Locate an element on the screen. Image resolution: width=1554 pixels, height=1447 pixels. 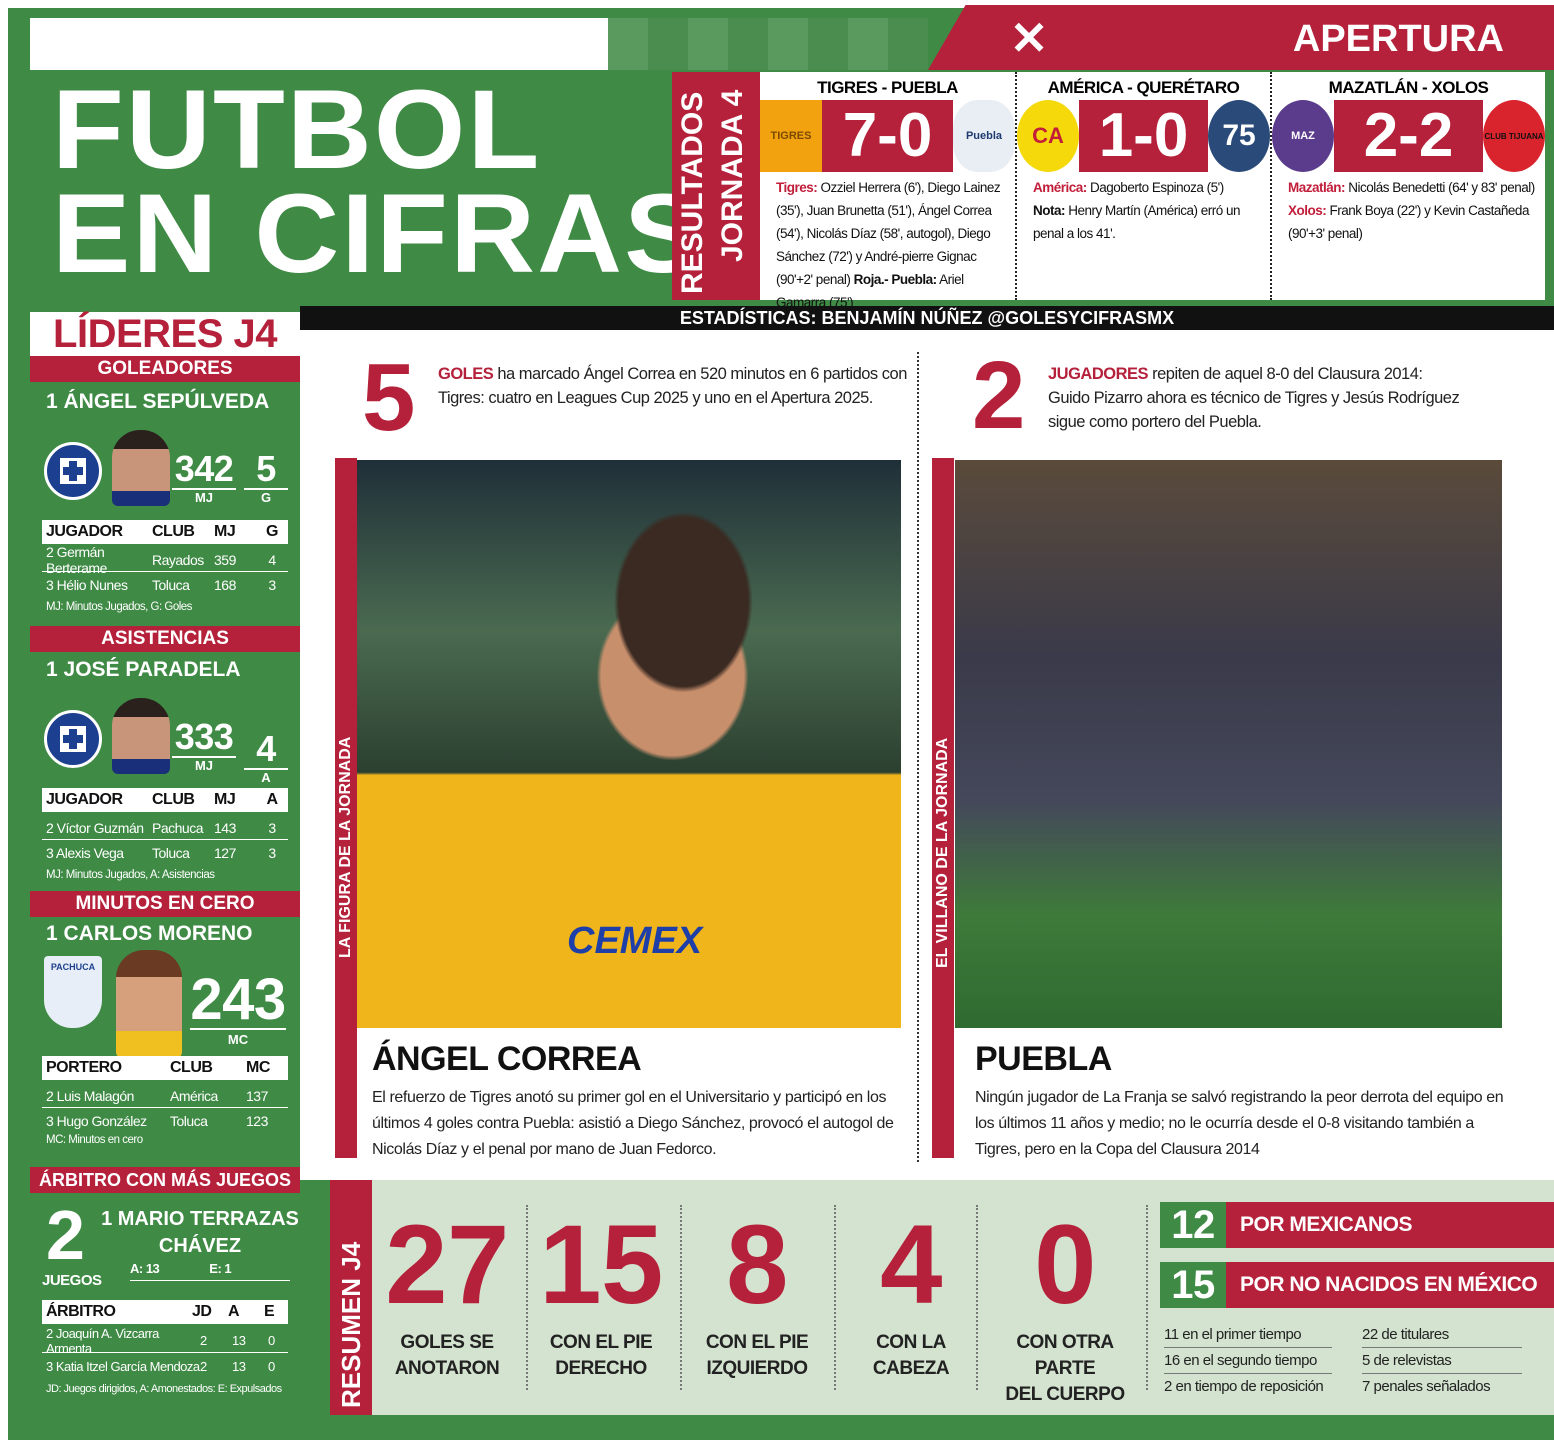
cell: 0 is located at coordinates (271, 1340).